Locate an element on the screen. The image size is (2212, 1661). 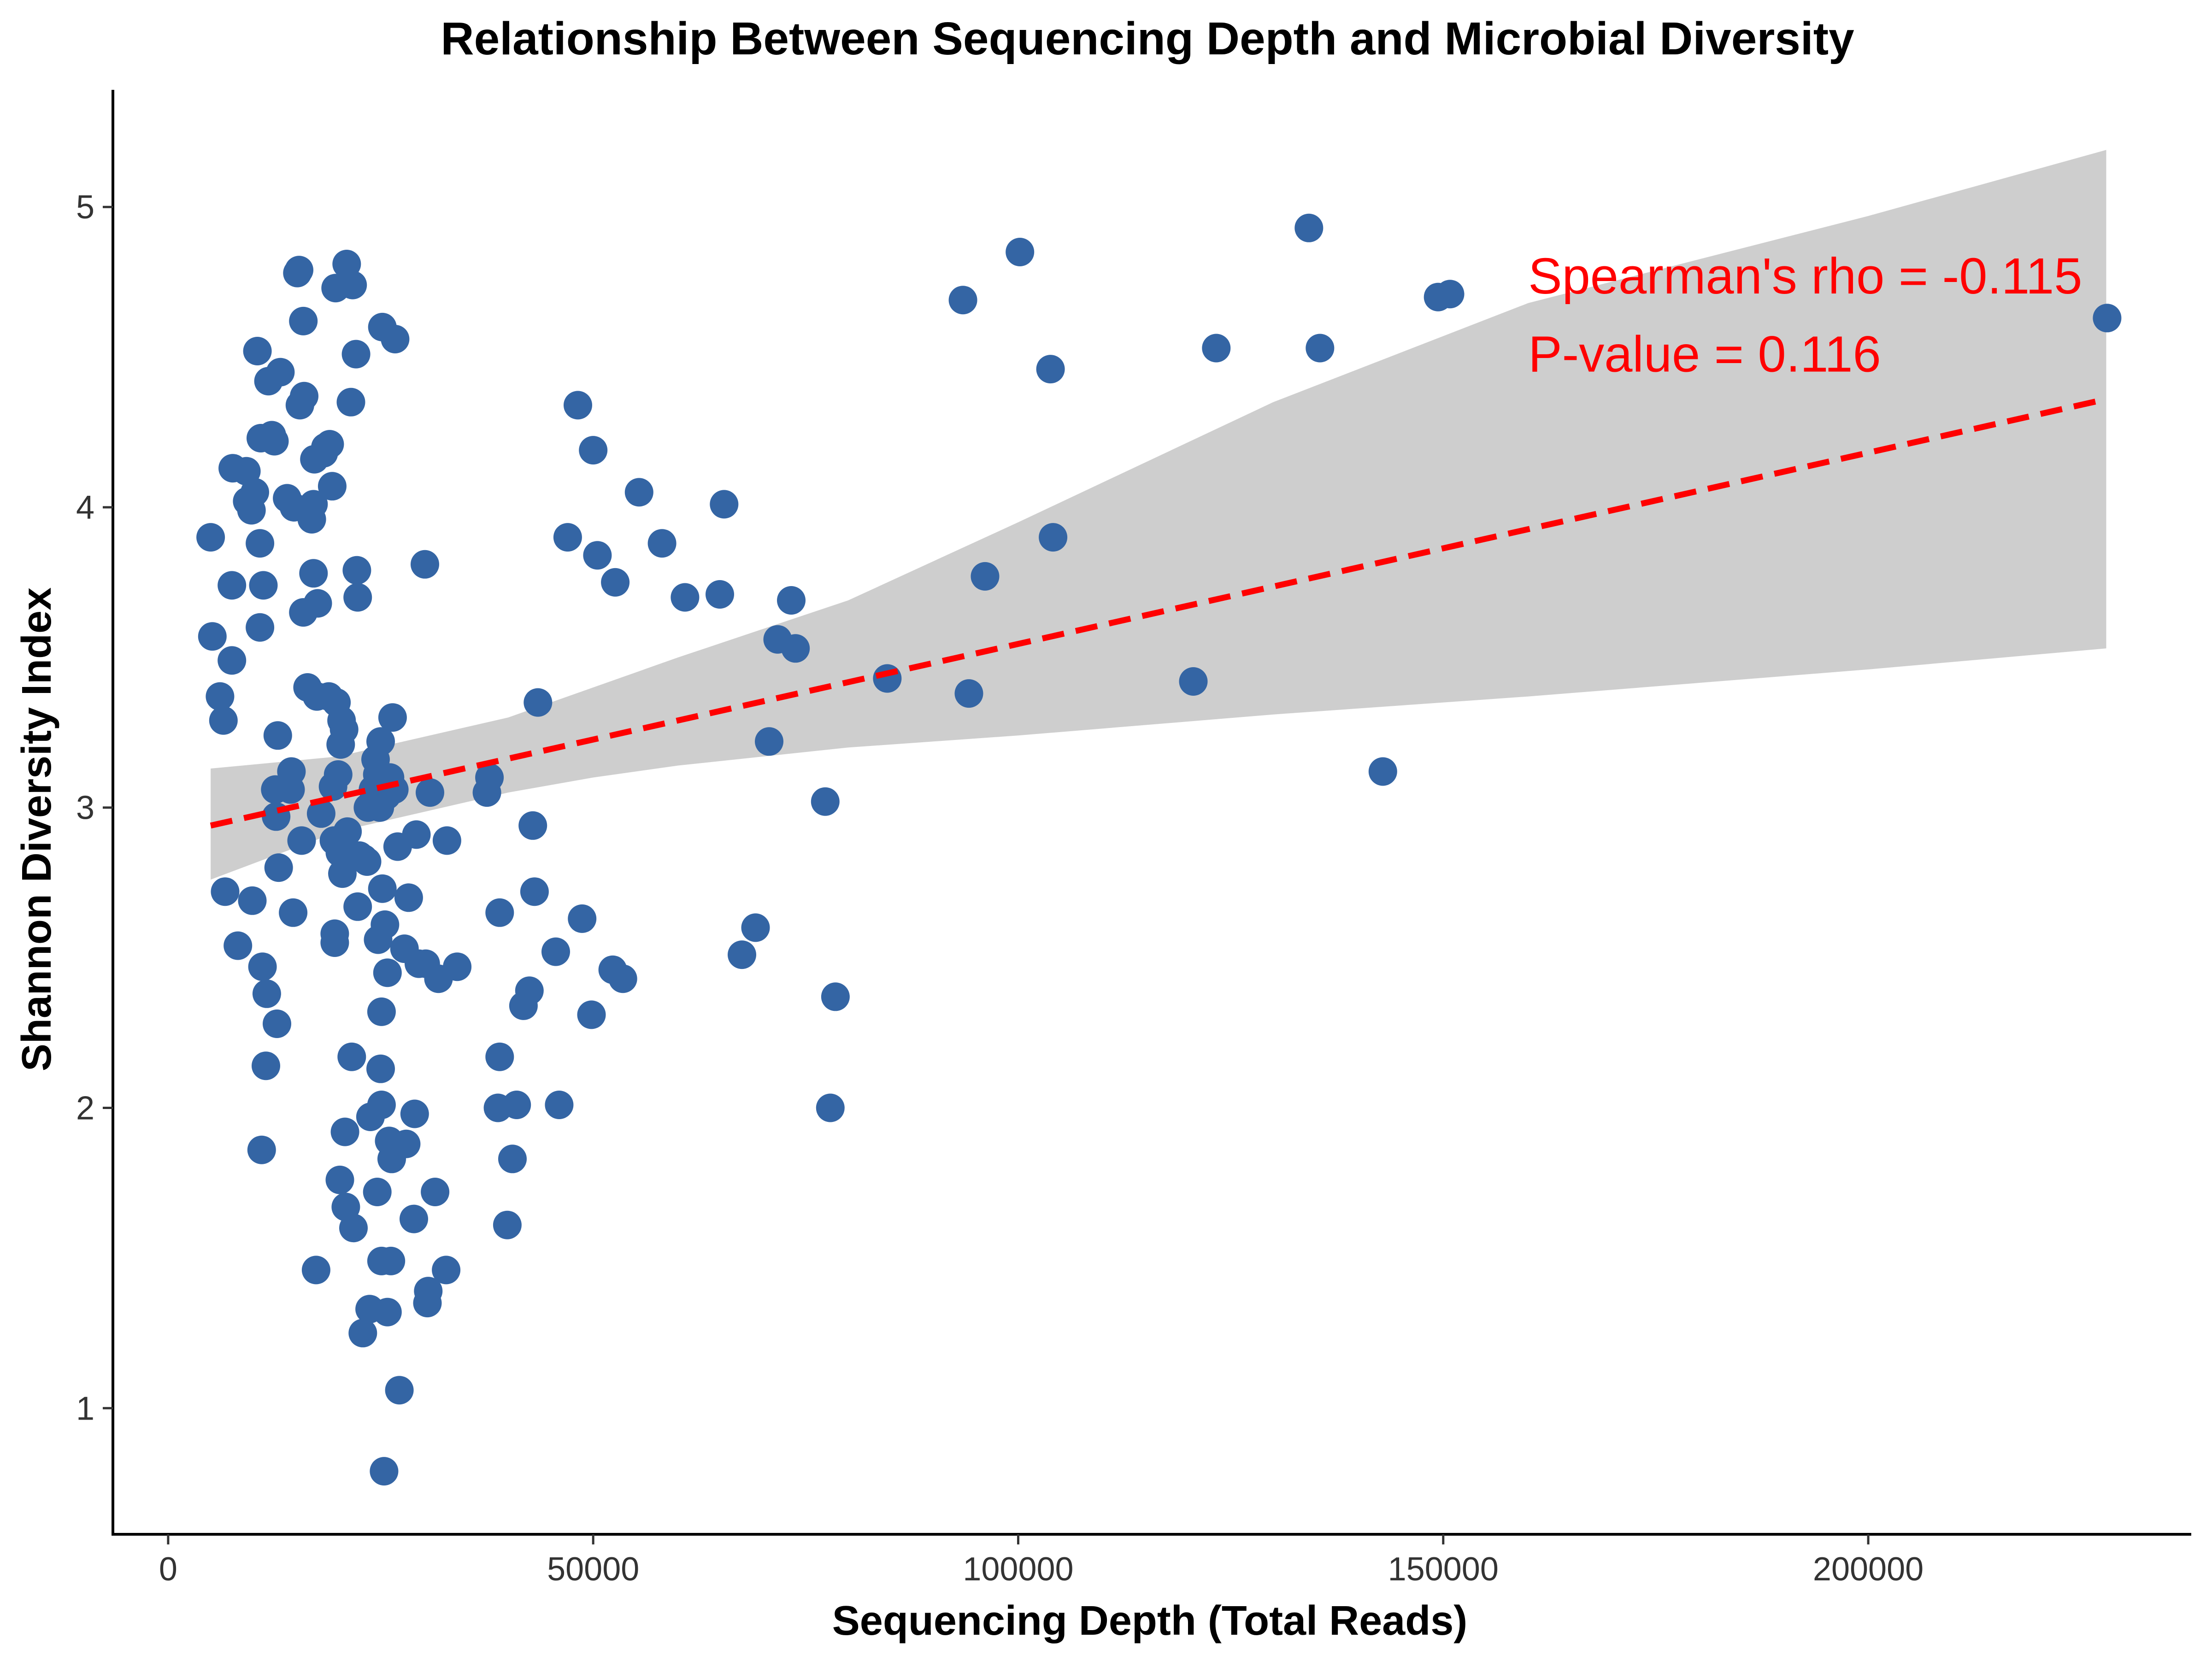
y-tick-label: 5 is located at coordinates (85, 207).